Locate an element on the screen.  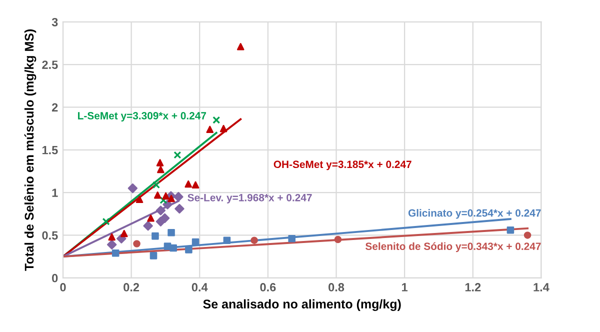
x-tick-label: 0.6 is located at coordinates (268, 287).